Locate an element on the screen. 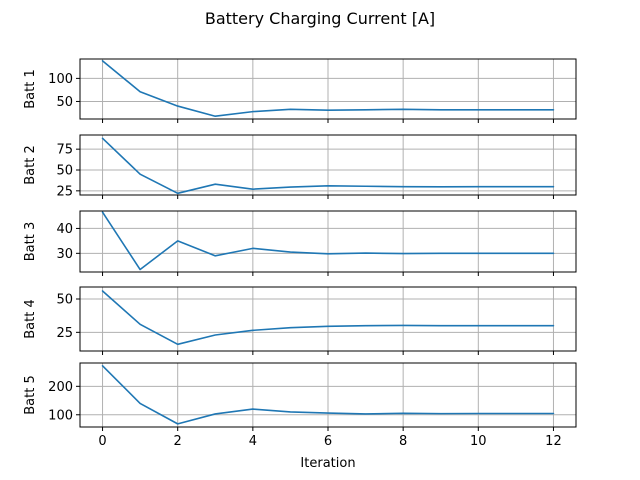 Image resolution: width=640 pixels, height=480 pixels. x-tick-label: 2 is located at coordinates (178, 441).